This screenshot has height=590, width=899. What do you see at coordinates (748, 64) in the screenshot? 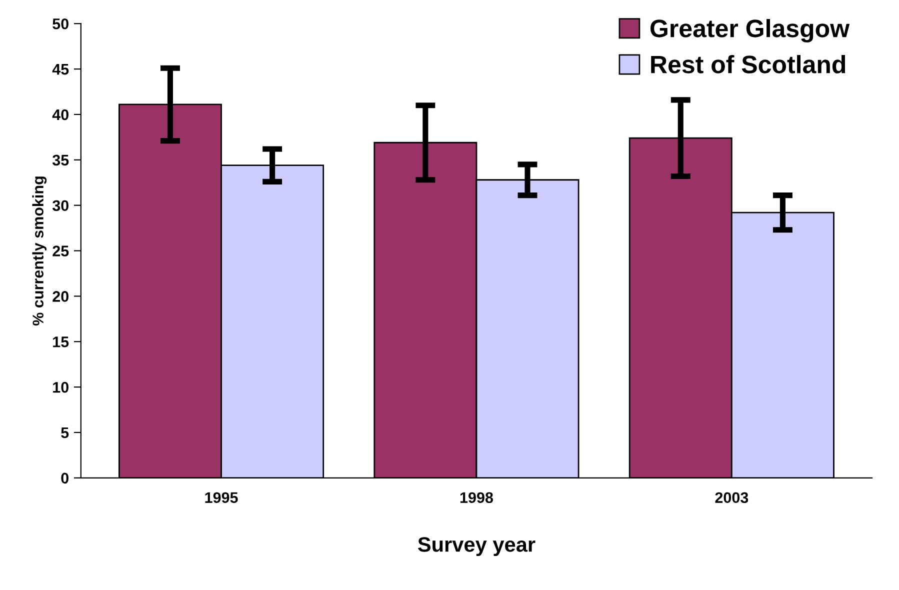
I see `legend-label: Rest of Scotland` at bounding box center [748, 64].